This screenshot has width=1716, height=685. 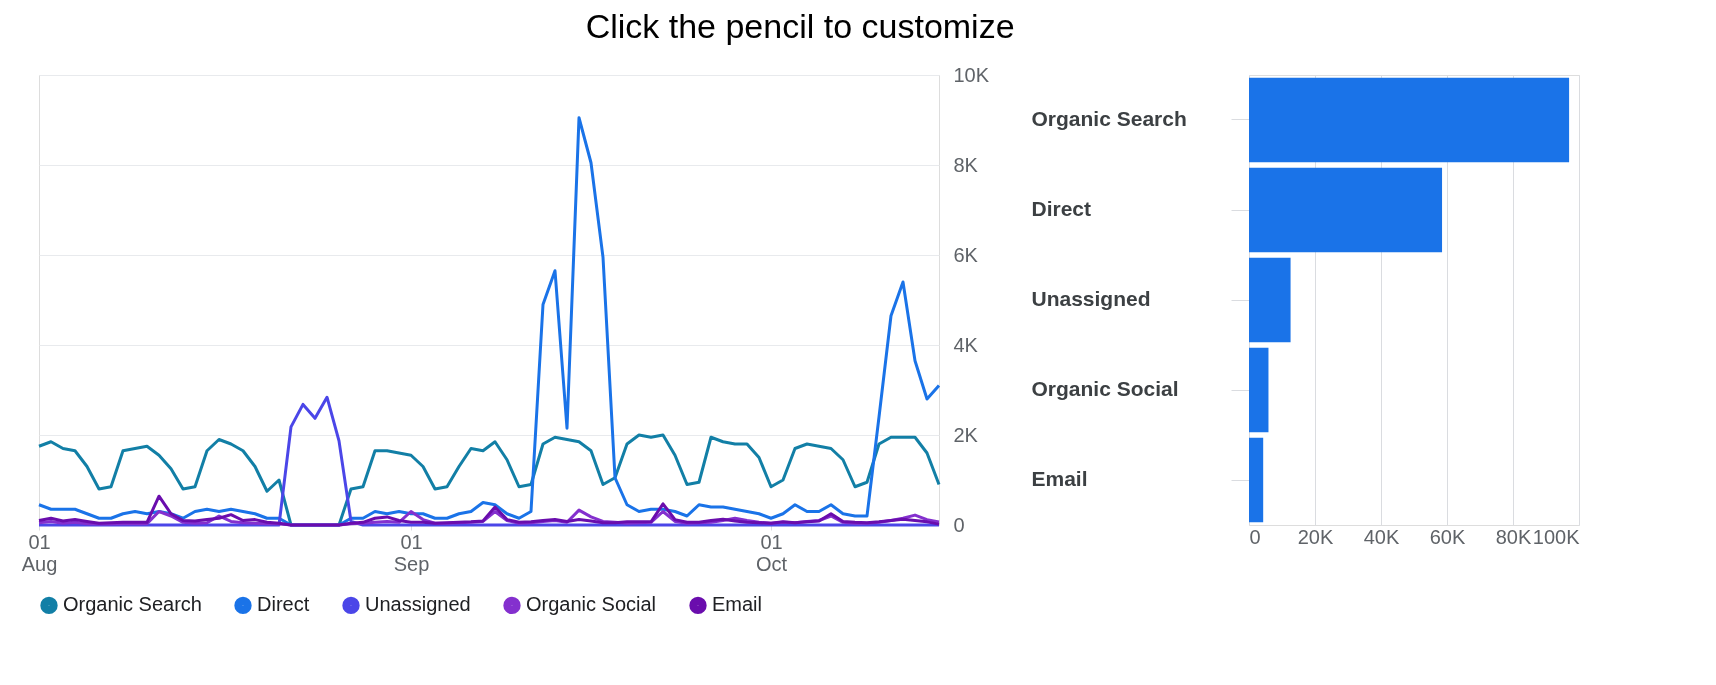 I want to click on legend-label: Organic Search, so click(x=132, y=604).